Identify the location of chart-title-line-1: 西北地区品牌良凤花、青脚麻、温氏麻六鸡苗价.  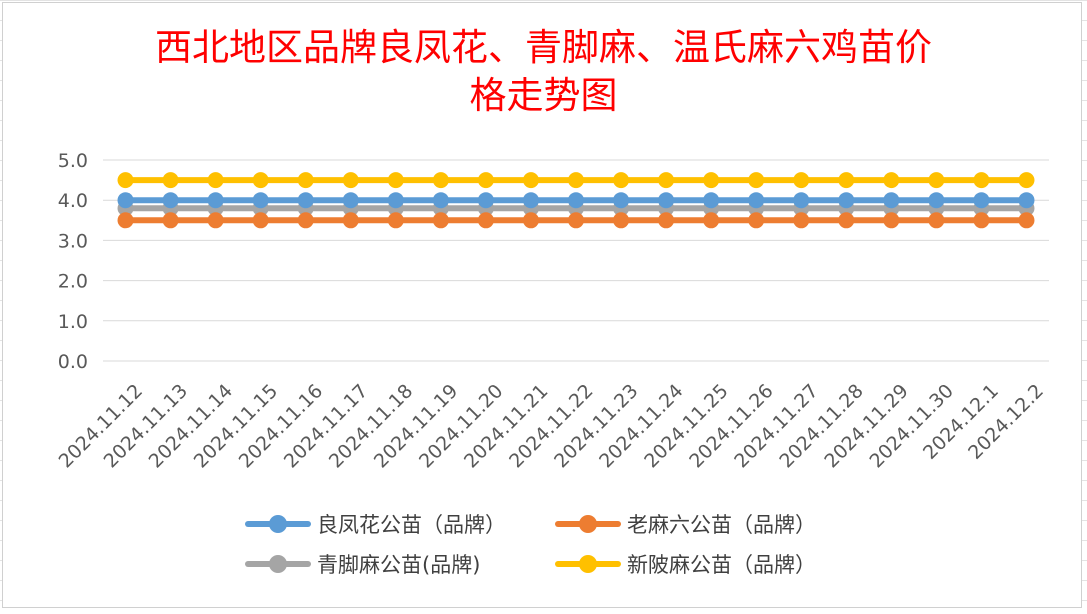
(543, 47).